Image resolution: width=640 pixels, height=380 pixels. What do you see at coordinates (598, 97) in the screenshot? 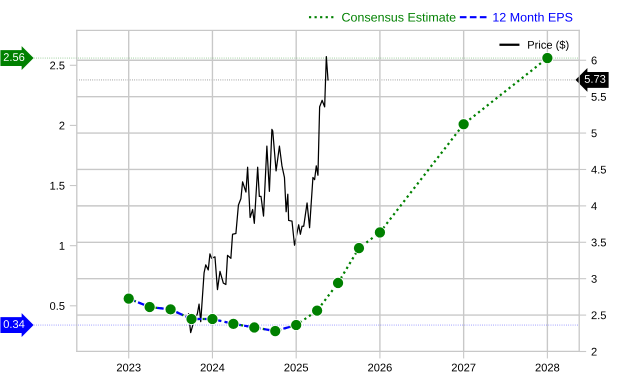
I see `y2-tick-label: 5.5` at bounding box center [598, 97].